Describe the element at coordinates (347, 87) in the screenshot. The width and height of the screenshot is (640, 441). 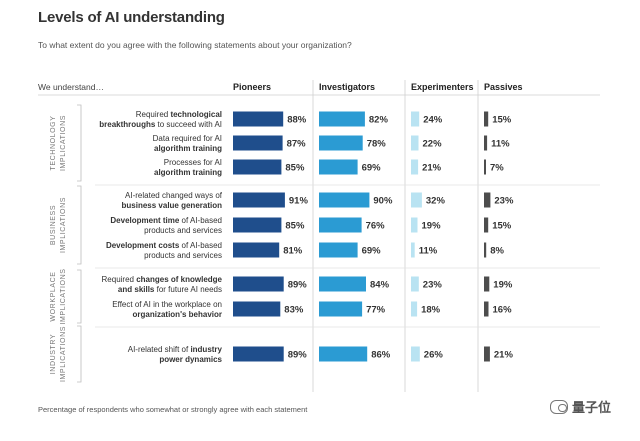
I see `series-header-investigators: Investigators` at that location.